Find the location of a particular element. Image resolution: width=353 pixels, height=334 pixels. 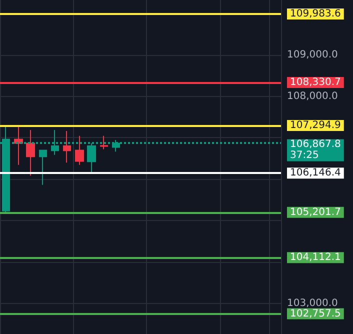

y-tick-label: 103,000.0 is located at coordinates (312, 304).